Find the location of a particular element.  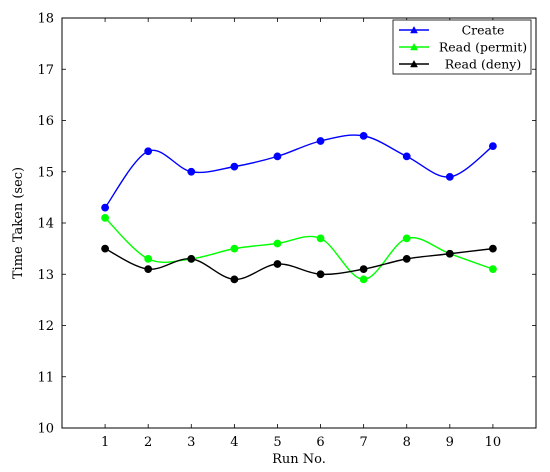

x-tick-label: 4 is located at coordinates (234, 442).